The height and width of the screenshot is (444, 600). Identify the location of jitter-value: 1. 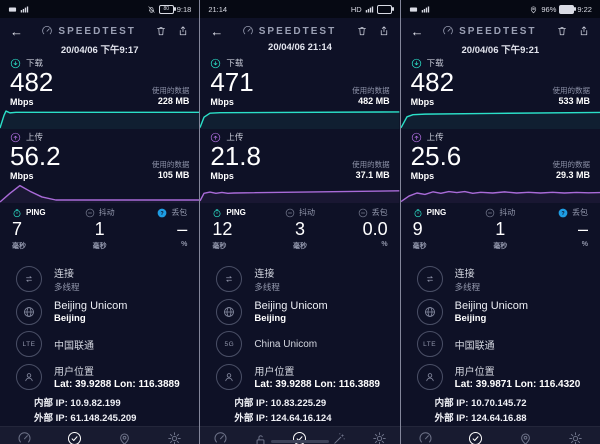
(500, 229).